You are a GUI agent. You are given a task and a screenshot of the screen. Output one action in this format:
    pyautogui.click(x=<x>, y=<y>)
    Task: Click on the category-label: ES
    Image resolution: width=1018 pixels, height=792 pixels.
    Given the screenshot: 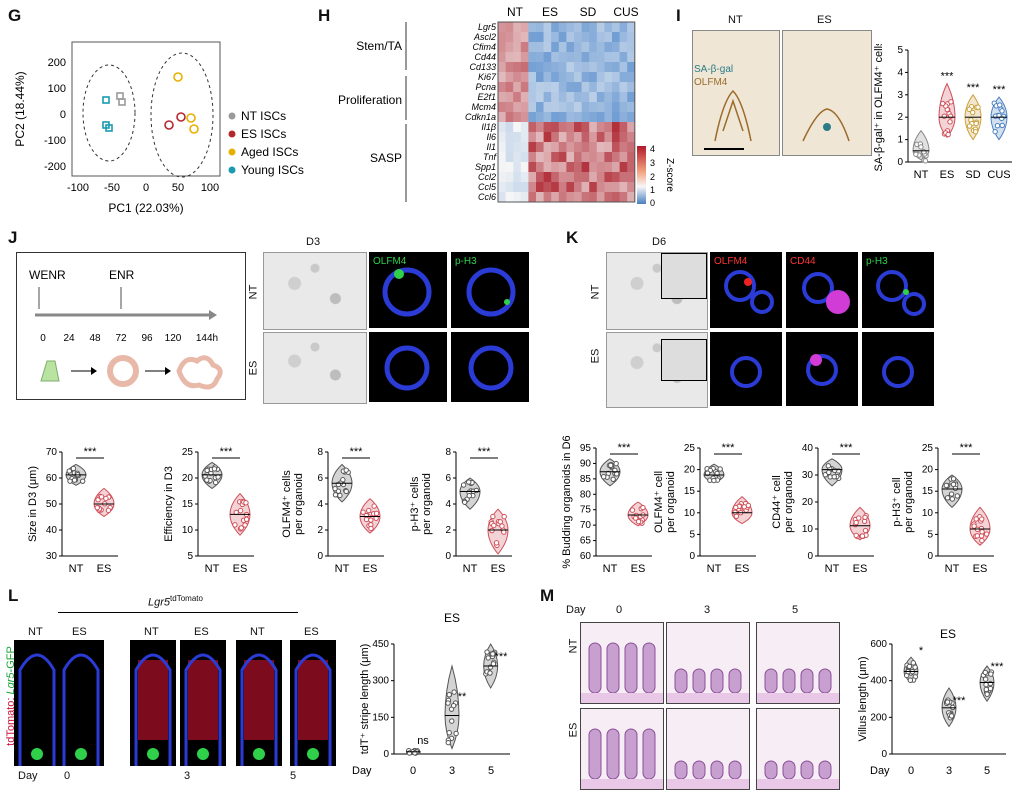 What is the action you would take?
    pyautogui.click(x=370, y=569)
    